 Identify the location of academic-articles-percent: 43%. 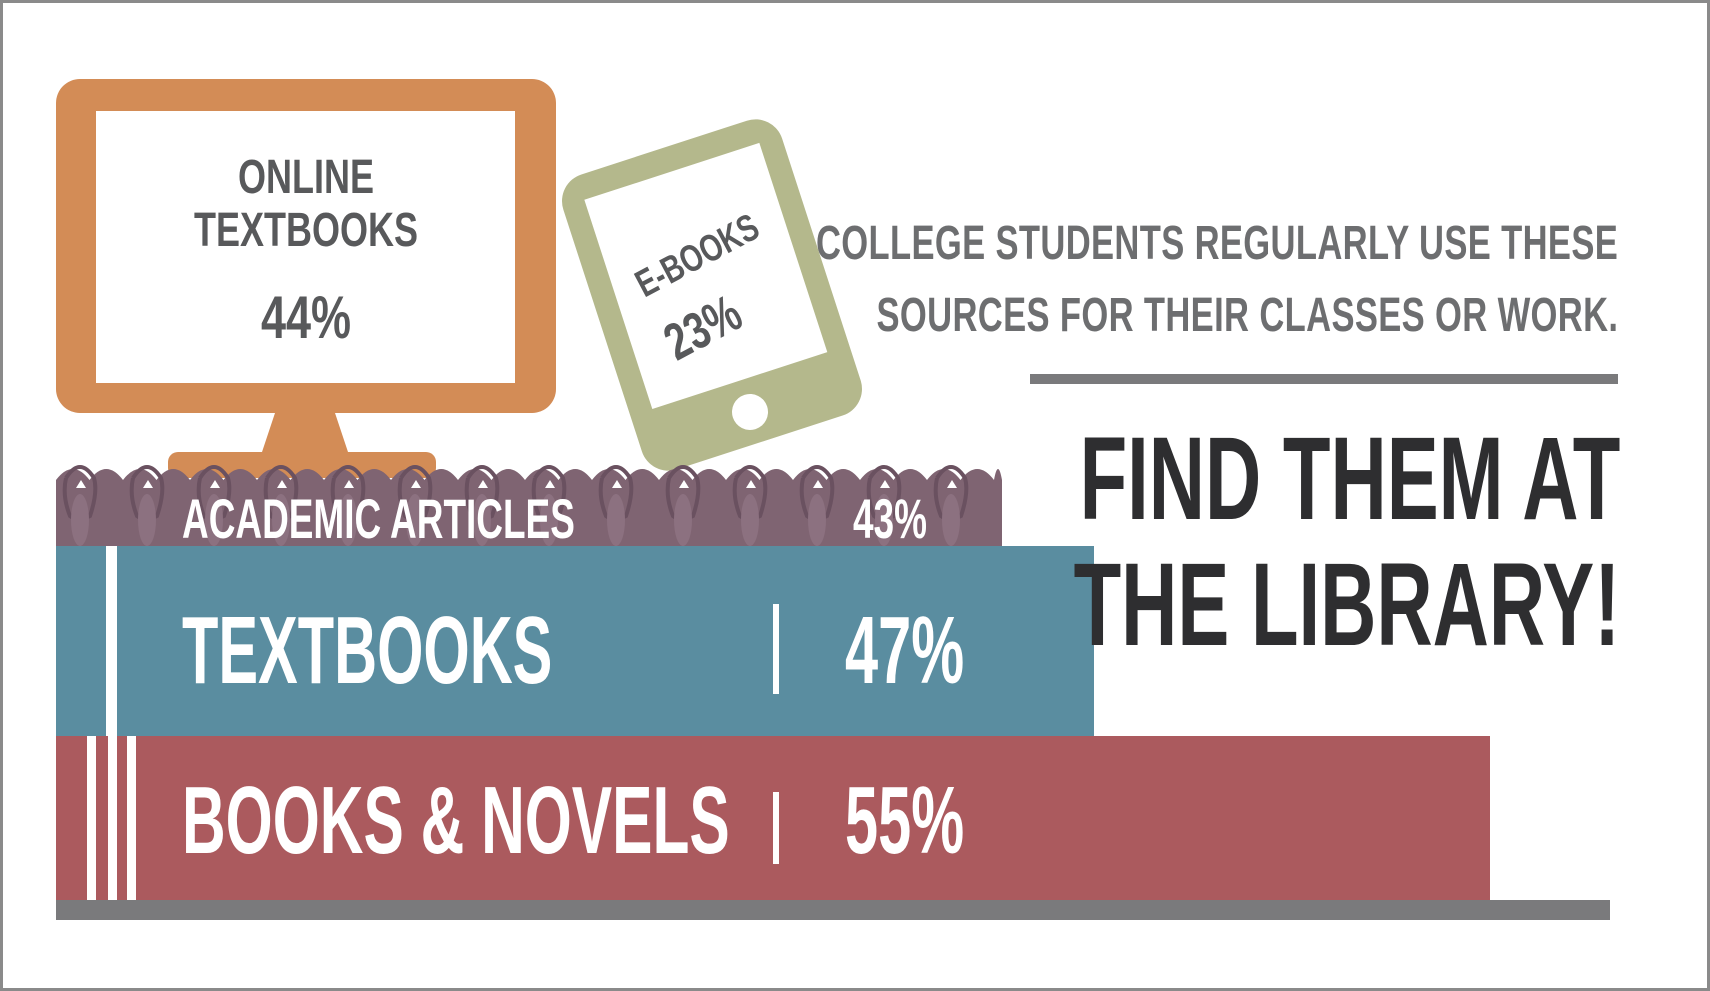
(890, 518).